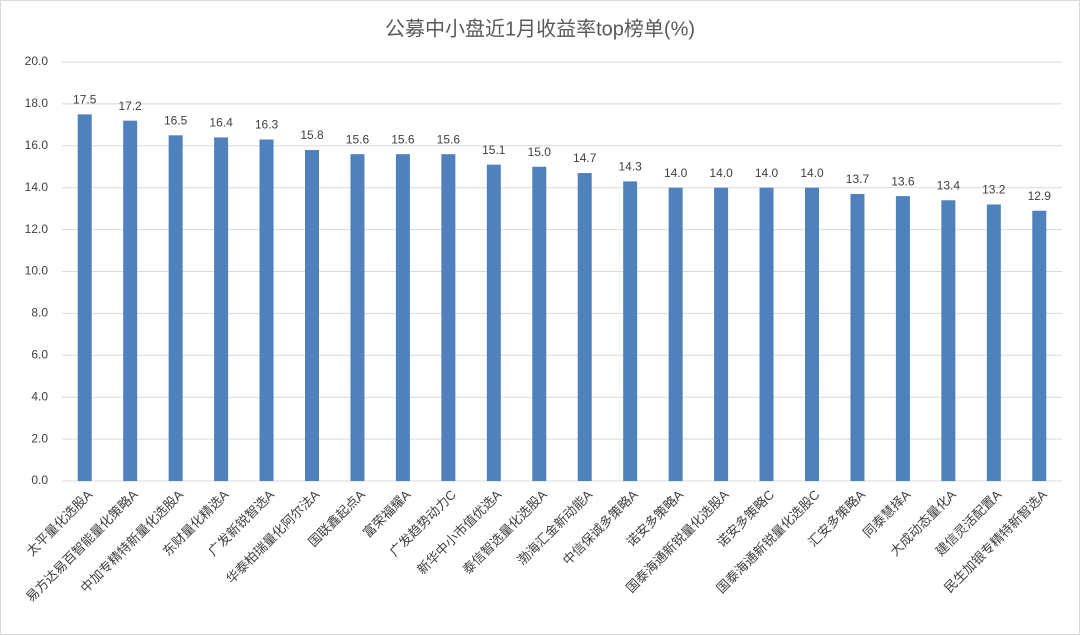 The height and width of the screenshot is (635, 1080). Describe the element at coordinates (540, 28) in the screenshot. I see `chart-title: 公募中小盘近1月收益率top榜单(%)` at that location.